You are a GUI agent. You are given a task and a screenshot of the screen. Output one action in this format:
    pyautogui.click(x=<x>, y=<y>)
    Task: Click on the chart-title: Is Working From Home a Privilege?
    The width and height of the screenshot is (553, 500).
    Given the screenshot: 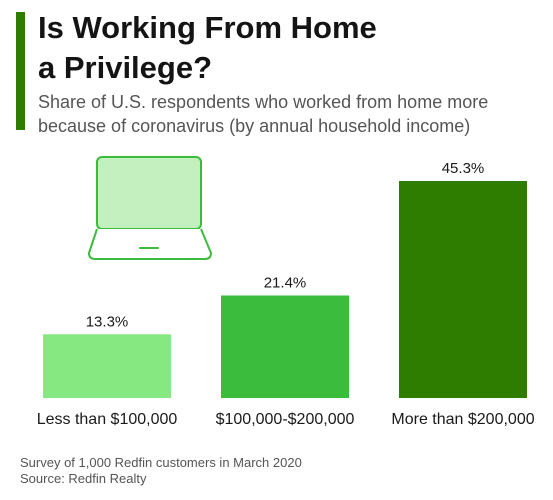 What is the action you would take?
    pyautogui.click(x=288, y=48)
    